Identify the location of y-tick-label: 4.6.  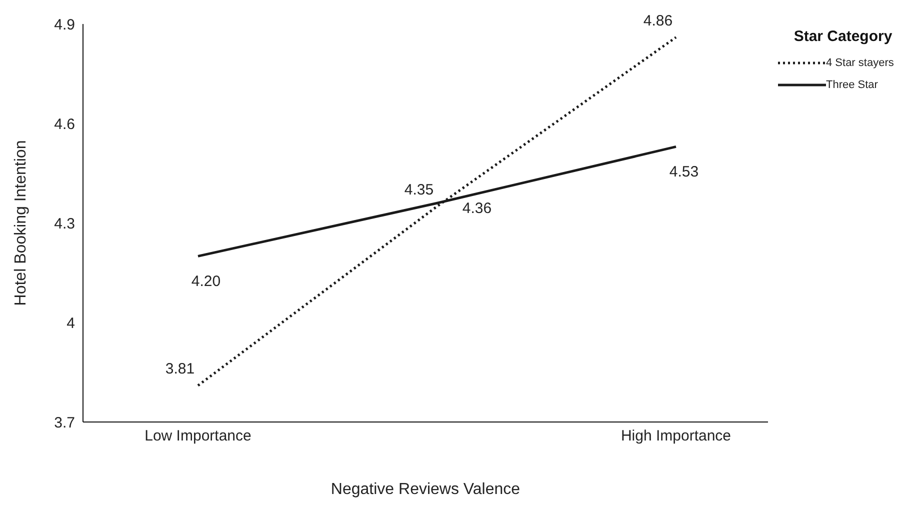
(64, 124).